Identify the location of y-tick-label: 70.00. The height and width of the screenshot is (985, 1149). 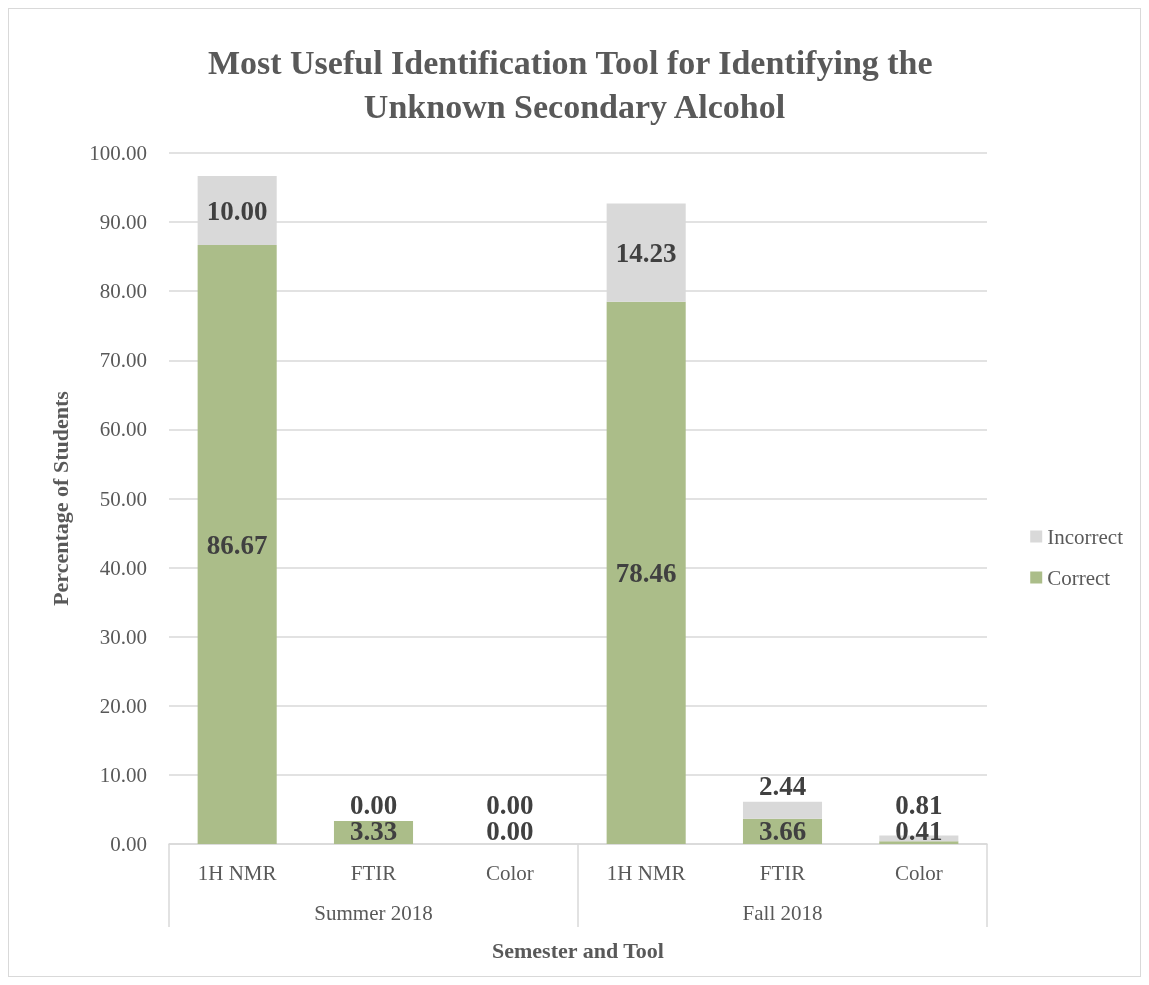
(123, 360).